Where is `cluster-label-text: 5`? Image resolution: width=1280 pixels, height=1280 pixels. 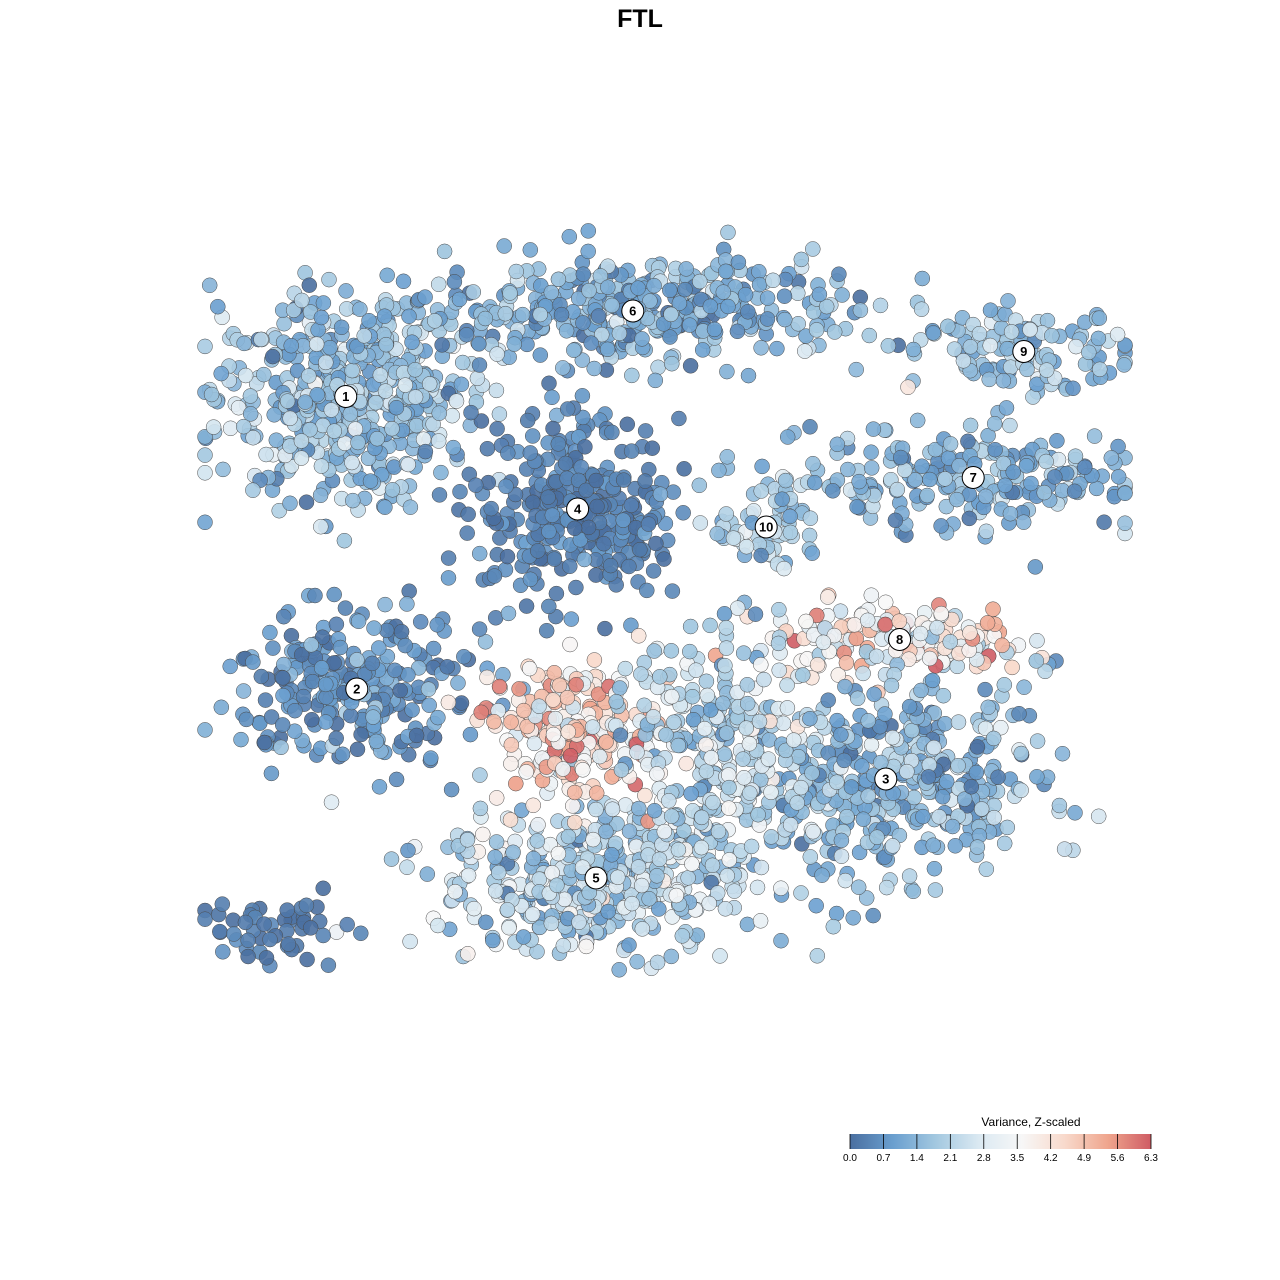 cluster-label-text: 5 is located at coordinates (595, 878).